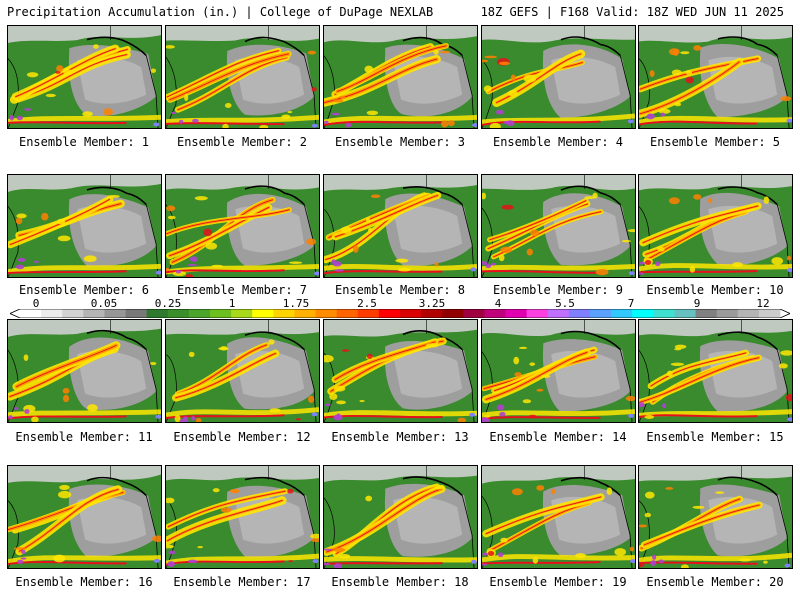  Describe the element at coordinates (84, 142) in the screenshot. I see `ensemble-member-label: Ensemble Member: 1` at that location.